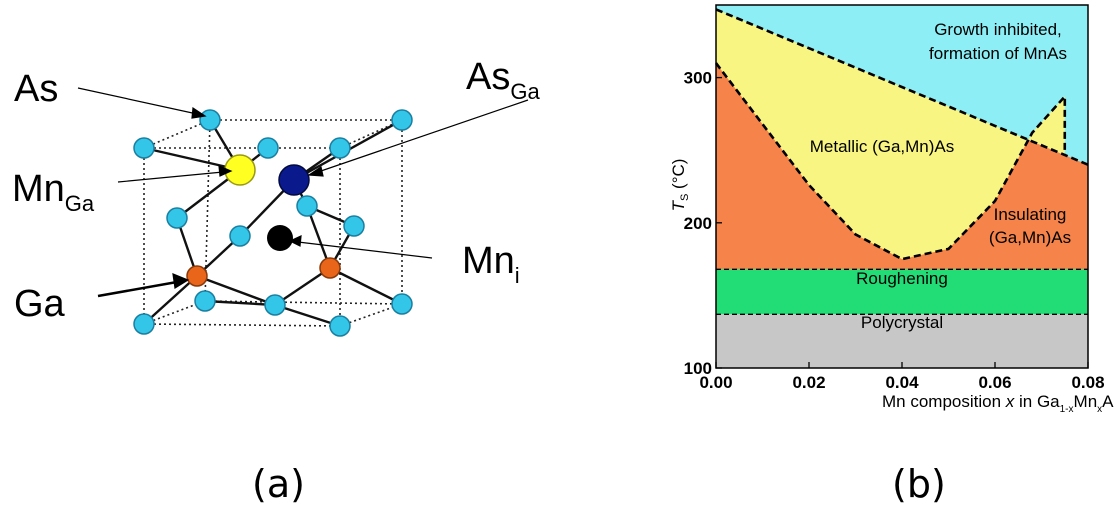  I want to click on y-tick-label: 200, so click(698, 223).